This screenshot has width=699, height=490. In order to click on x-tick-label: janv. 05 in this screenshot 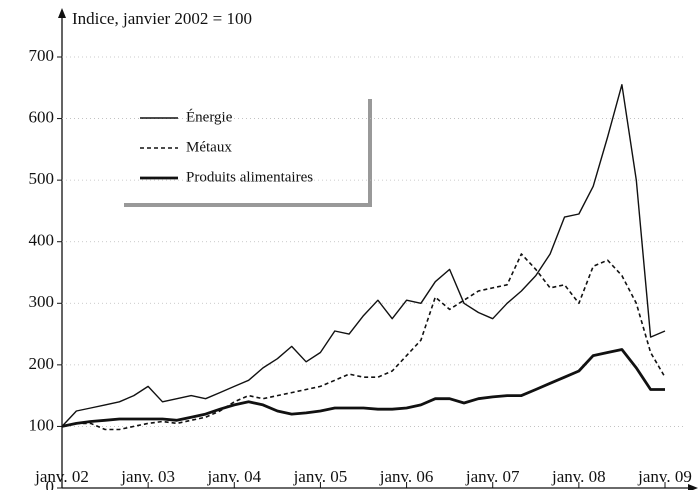, I will do `click(320, 476)`.